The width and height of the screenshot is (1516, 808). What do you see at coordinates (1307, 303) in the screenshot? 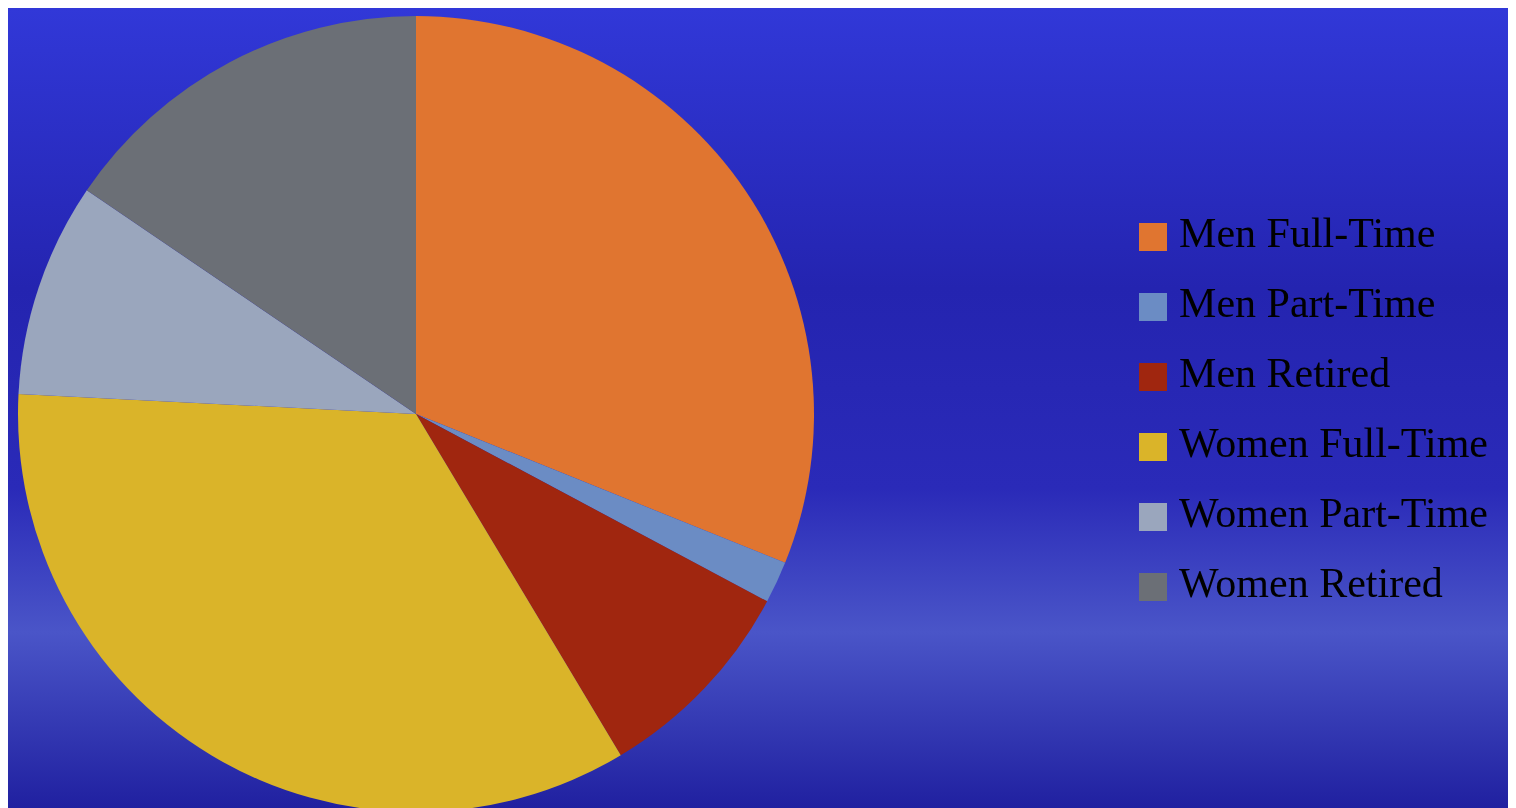
I see `legend-label: Men Part-Time` at bounding box center [1307, 303].